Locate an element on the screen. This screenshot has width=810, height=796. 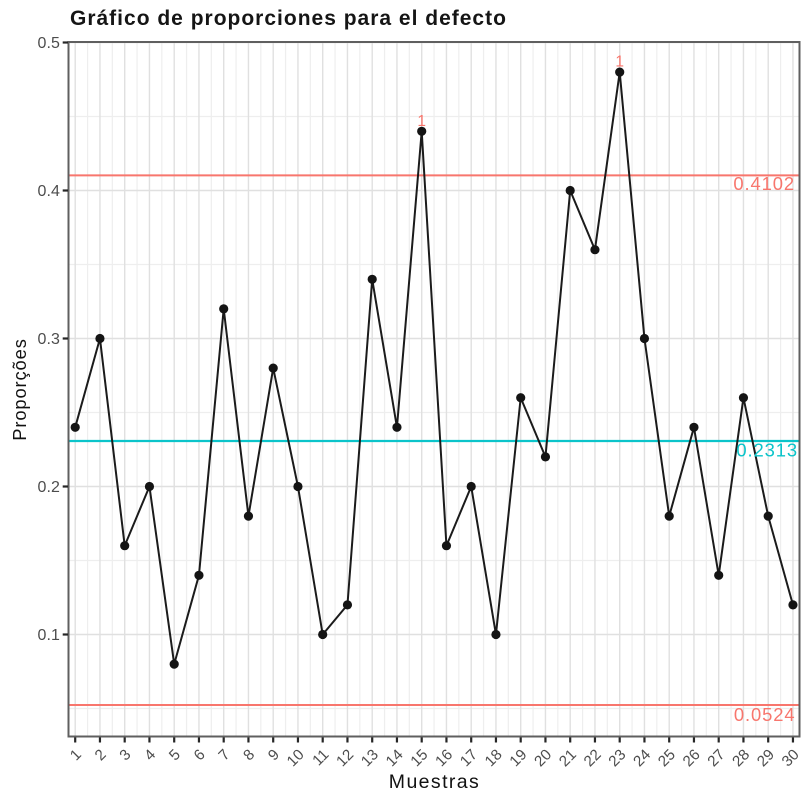
svg-text: Muestras is located at coordinates (434, 782).